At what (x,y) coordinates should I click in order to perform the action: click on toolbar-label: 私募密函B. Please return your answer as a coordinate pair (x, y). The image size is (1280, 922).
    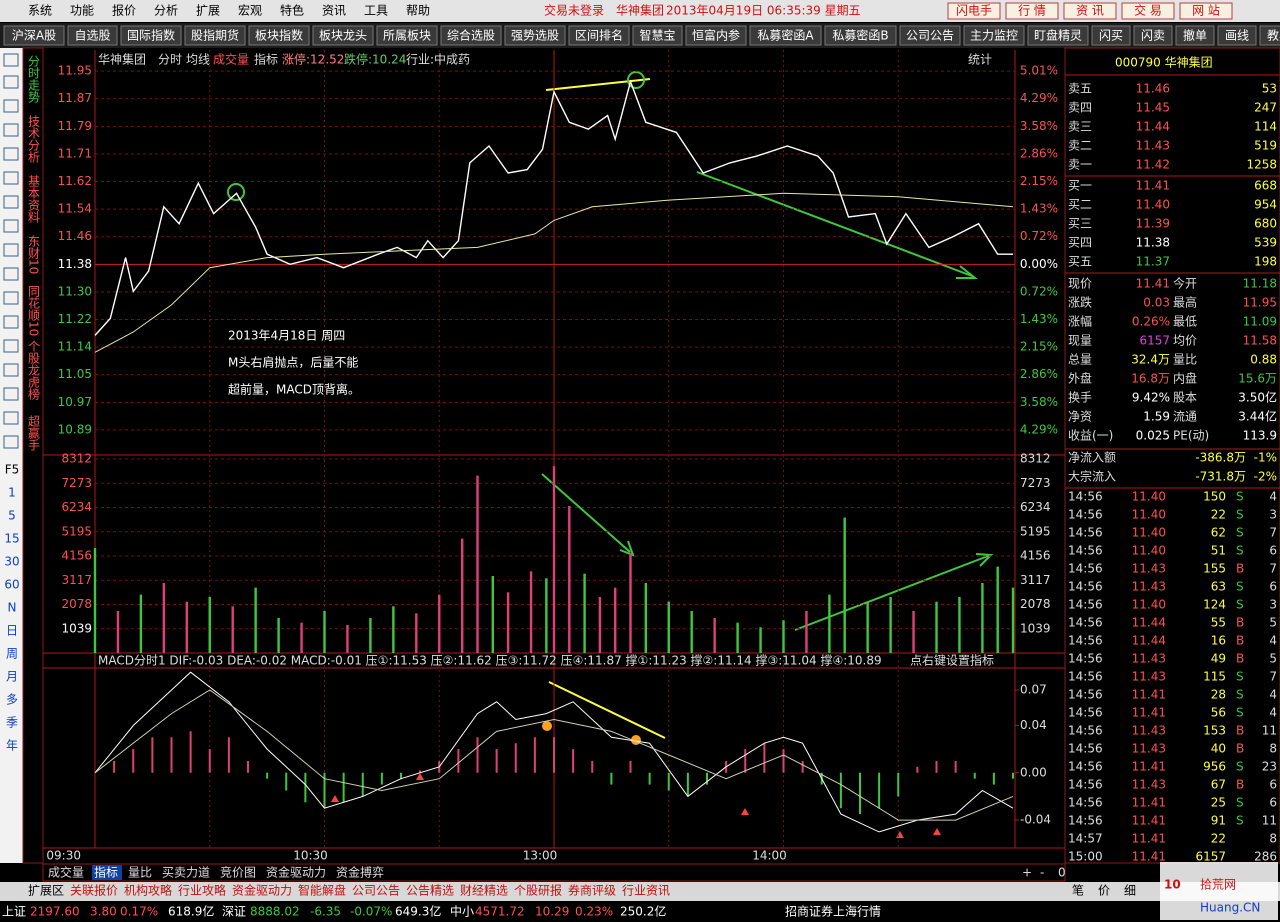
    Looking at the image, I should click on (860, 35).